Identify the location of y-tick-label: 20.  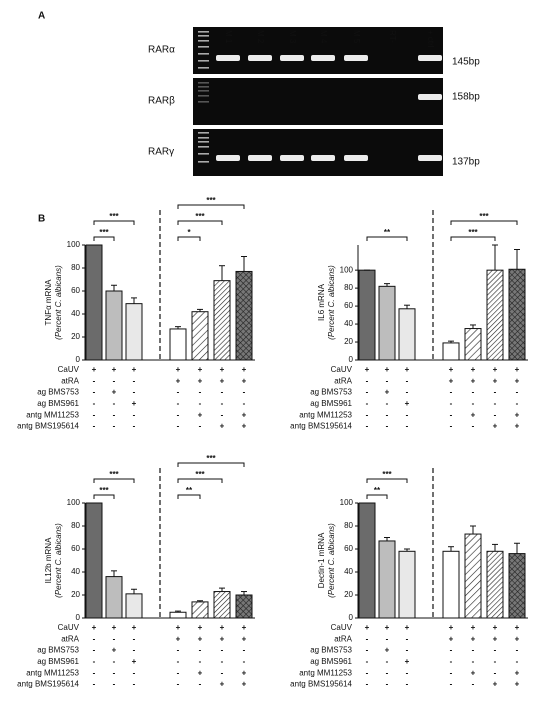
(348, 341).